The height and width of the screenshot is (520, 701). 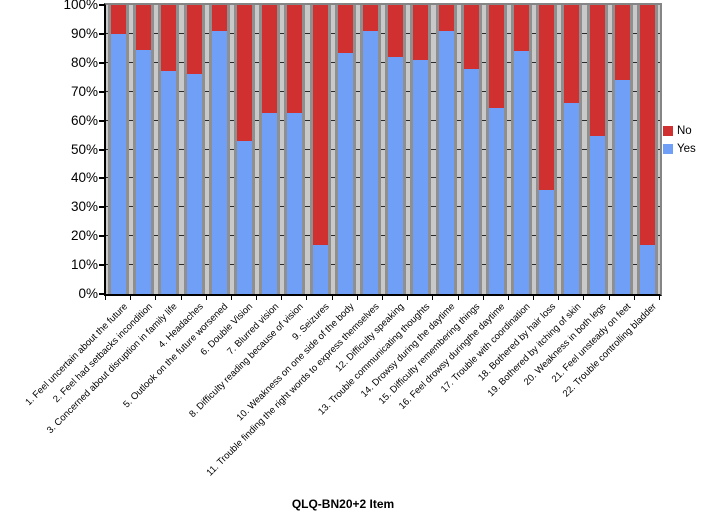 I want to click on y-tick-label-90: 90%, so click(x=84, y=33).